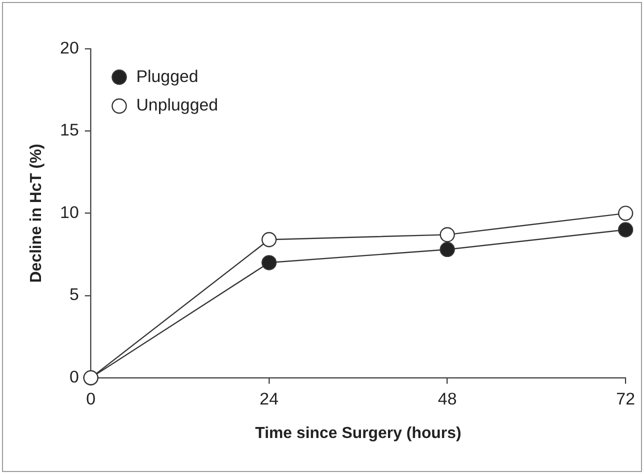  I want to click on y-tick-label: 20, so click(69, 48).